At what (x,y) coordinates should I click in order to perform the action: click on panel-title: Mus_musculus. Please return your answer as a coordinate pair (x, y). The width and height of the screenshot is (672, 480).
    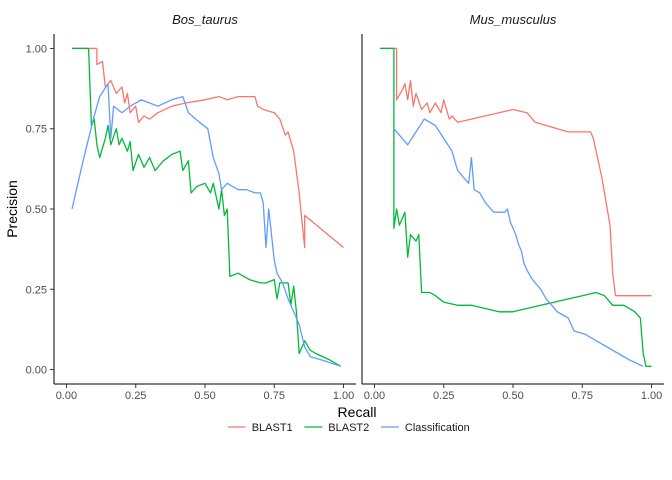
    Looking at the image, I should click on (513, 19).